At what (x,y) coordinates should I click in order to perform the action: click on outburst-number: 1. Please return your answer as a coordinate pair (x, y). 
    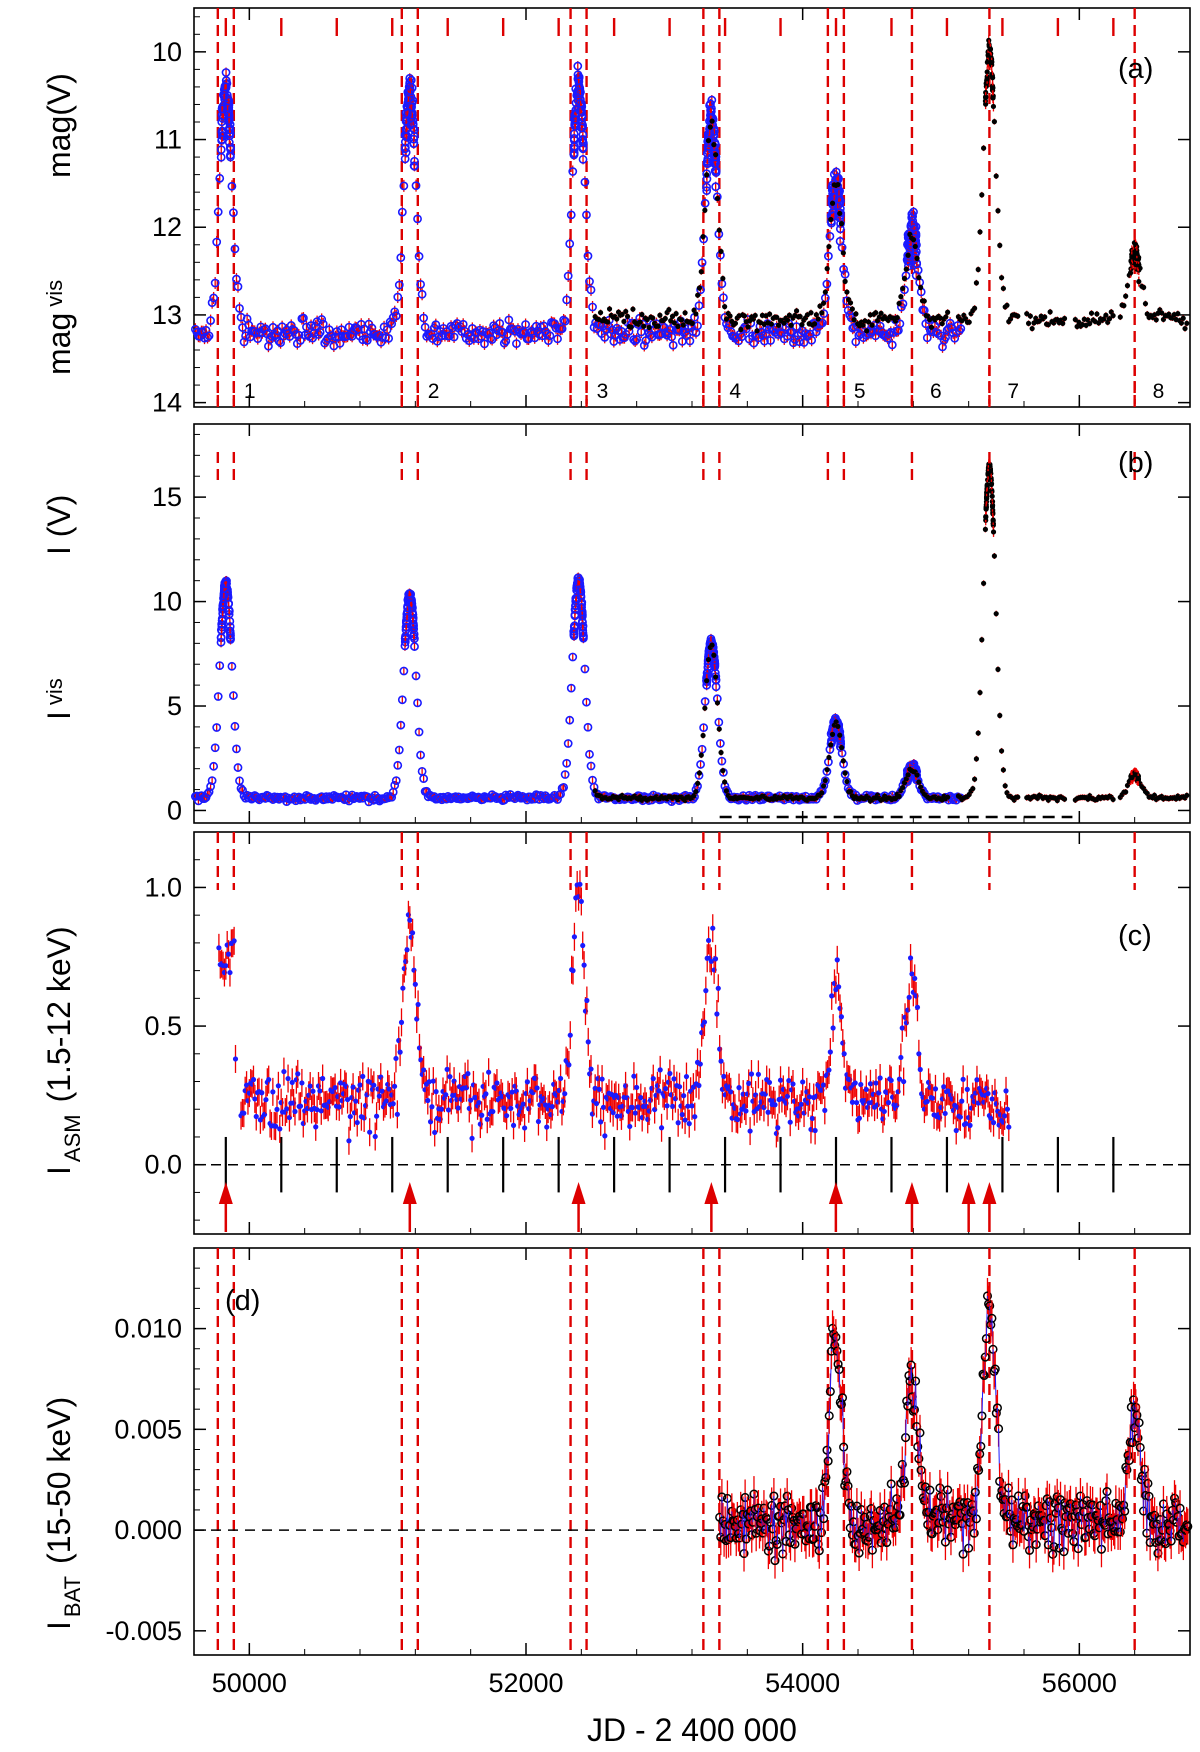
    Looking at the image, I should click on (250, 391).